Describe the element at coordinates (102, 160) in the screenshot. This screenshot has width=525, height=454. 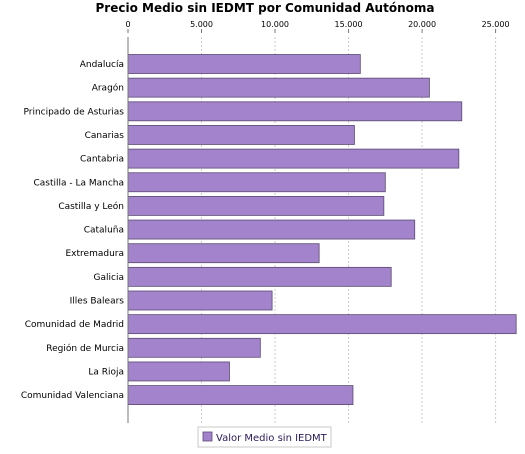
I see `category-label: Cantabria` at that location.